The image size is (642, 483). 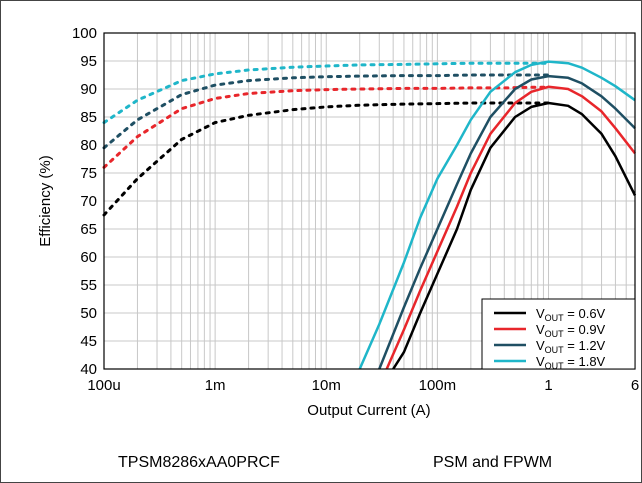 What do you see at coordinates (493, 462) in the screenshot?
I see `mode-label: PSM and FPWM` at bounding box center [493, 462].